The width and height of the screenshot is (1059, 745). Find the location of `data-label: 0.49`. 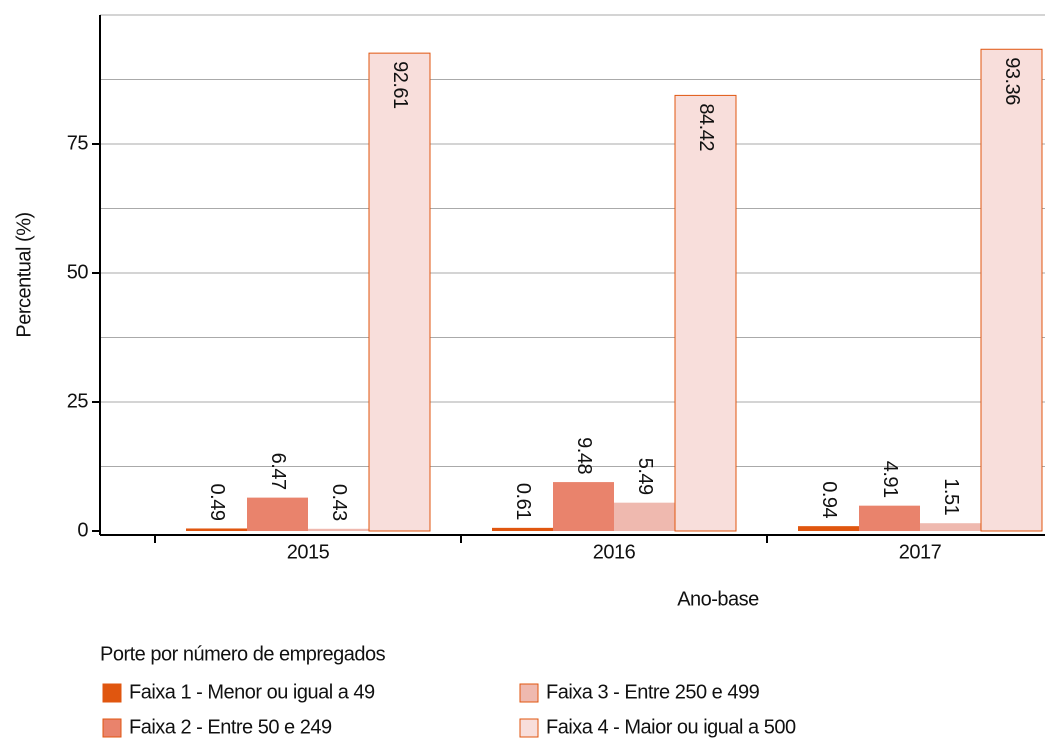

data-label: 0.49 is located at coordinates (217, 502).